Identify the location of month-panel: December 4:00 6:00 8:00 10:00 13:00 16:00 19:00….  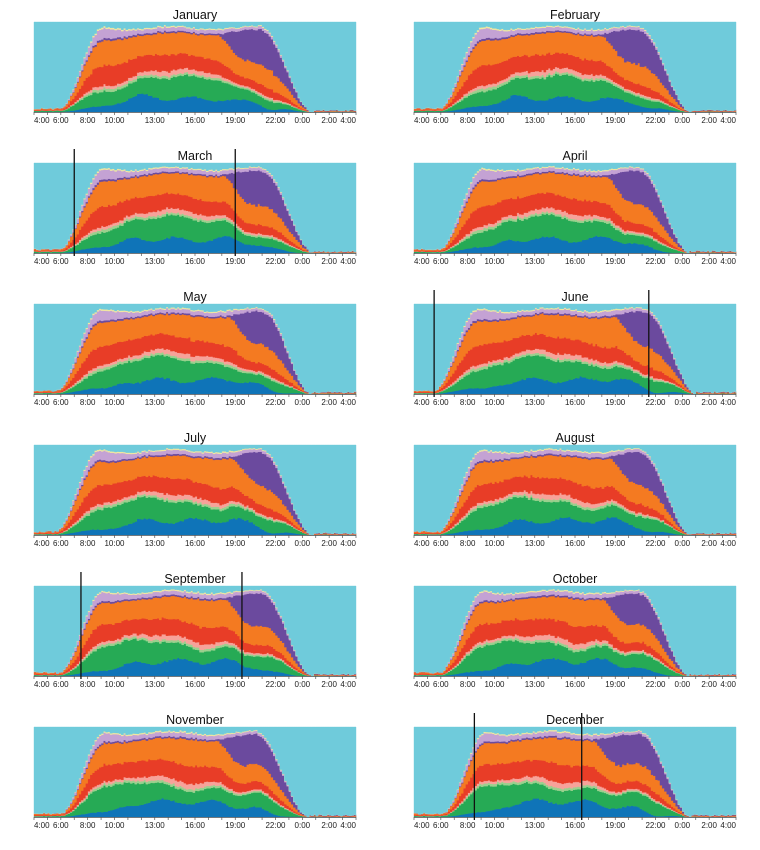
(583, 781).